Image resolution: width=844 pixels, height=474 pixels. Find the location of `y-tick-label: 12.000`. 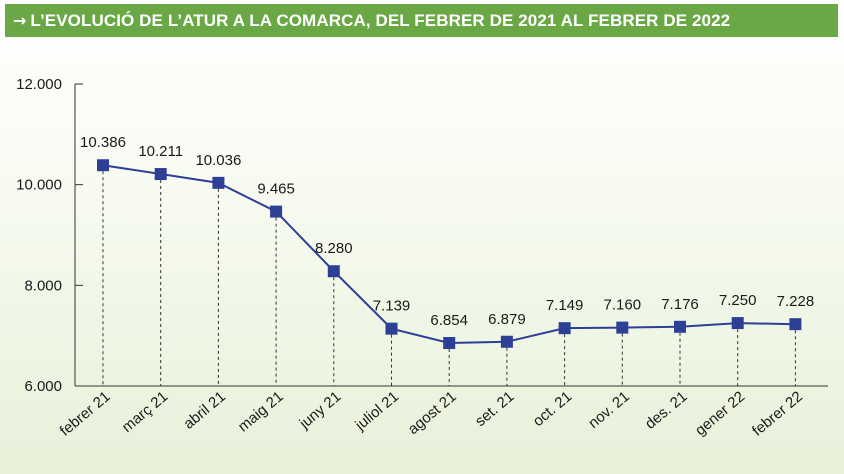

y-tick-label: 12.000 is located at coordinates (39, 84).